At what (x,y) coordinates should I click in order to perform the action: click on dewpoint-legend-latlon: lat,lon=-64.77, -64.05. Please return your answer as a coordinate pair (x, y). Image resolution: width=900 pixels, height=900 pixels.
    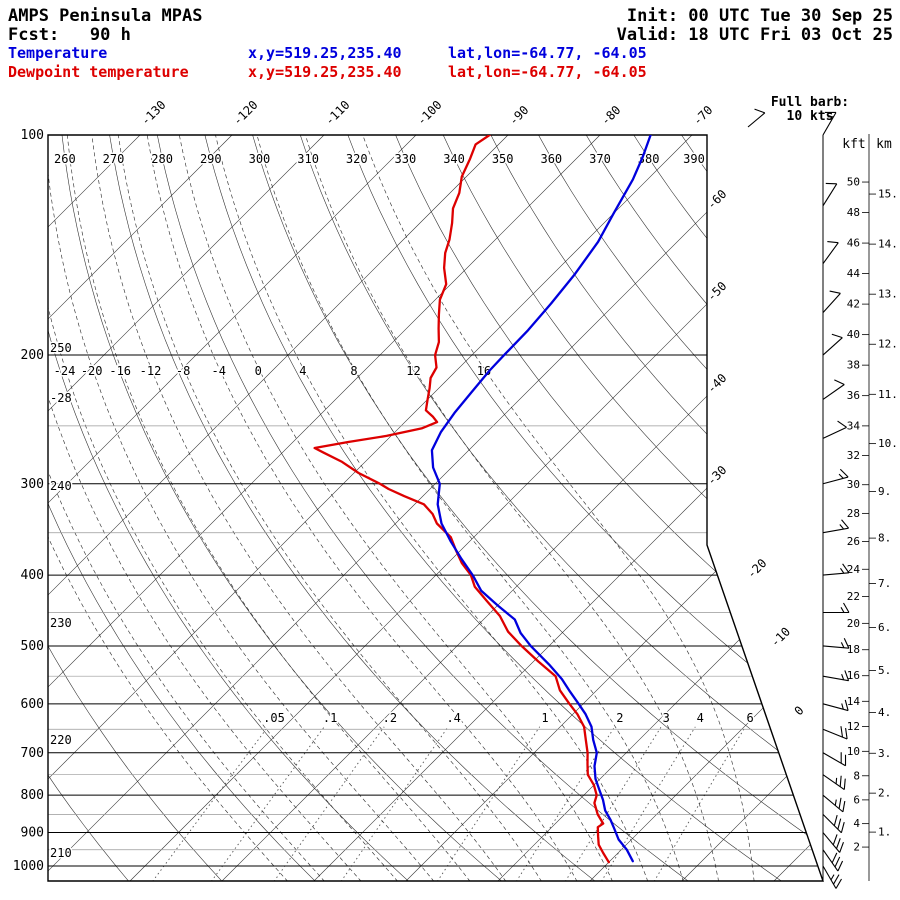
    Looking at the image, I should click on (547, 72).